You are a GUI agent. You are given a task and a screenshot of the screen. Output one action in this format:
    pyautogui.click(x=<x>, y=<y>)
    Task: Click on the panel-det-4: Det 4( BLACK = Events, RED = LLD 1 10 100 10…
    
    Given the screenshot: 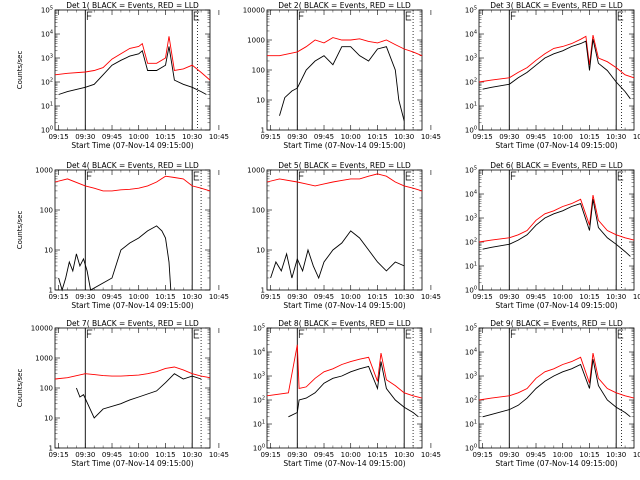 What is the action you would take?
    pyautogui.click(x=122, y=235)
    